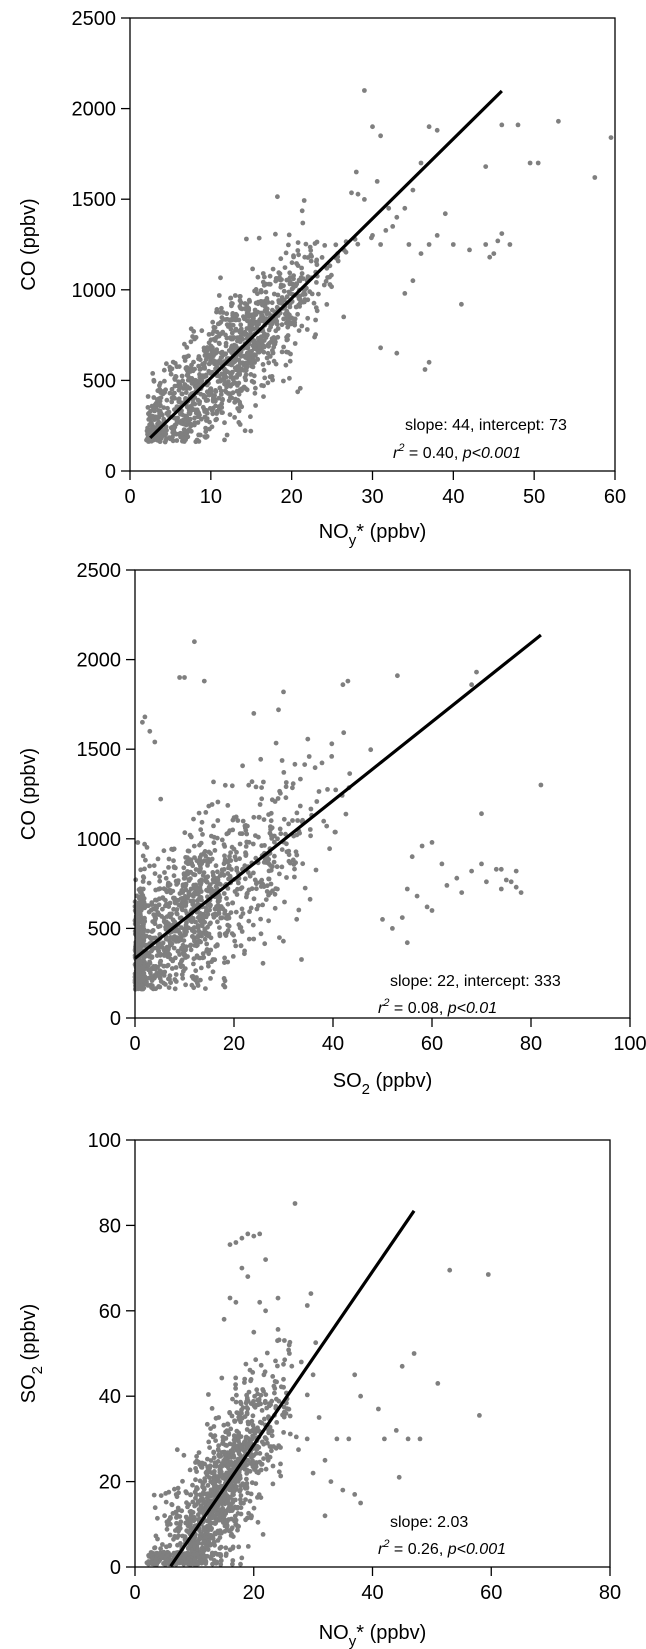  Describe the element at coordinates (110, 1312) in the screenshot. I see `y-tick-label: 60` at that location.